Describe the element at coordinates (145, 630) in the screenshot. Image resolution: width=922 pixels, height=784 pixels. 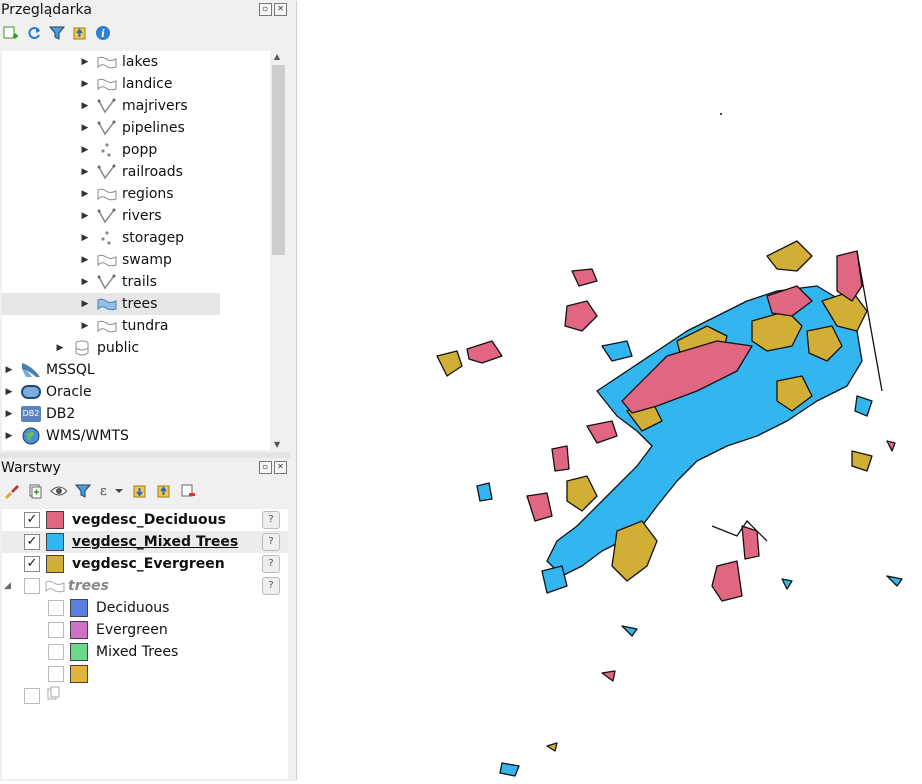
I see `legend-item-evergreen: Evergreen` at that location.